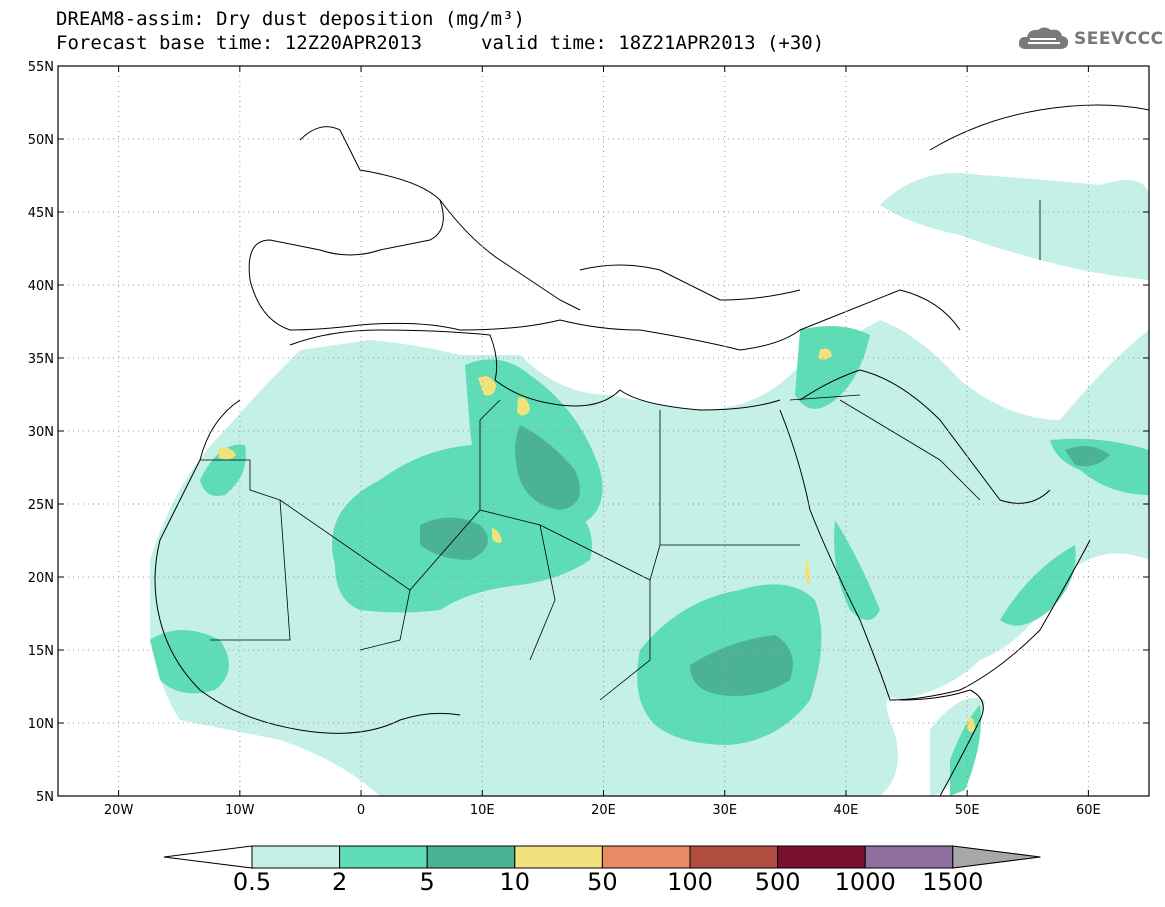 The image size is (1165, 907). I want to click on colorbar-label: 2, so click(339, 882).